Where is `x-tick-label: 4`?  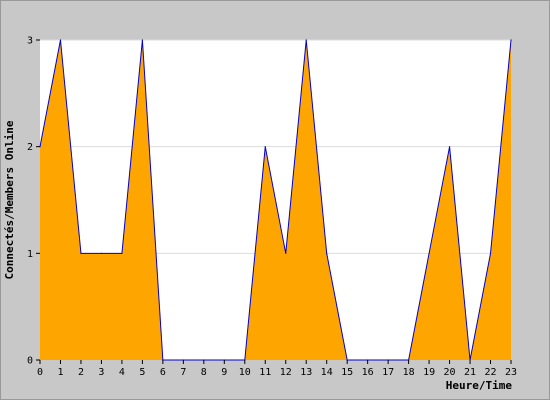
x-tick-label: 4 is located at coordinates (122, 372).